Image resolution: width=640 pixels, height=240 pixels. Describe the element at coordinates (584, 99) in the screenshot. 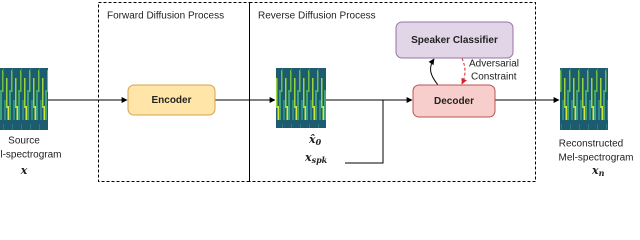

I see `output-spectrogram` at that location.